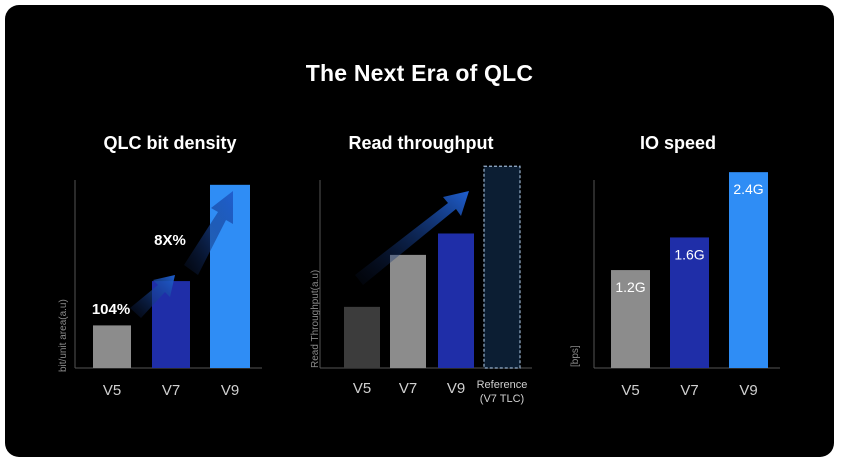 Image resolution: width=843 pixels, height=462 pixels. Describe the element at coordinates (502, 385) in the screenshot. I see `x-tick-label: Reference` at that location.